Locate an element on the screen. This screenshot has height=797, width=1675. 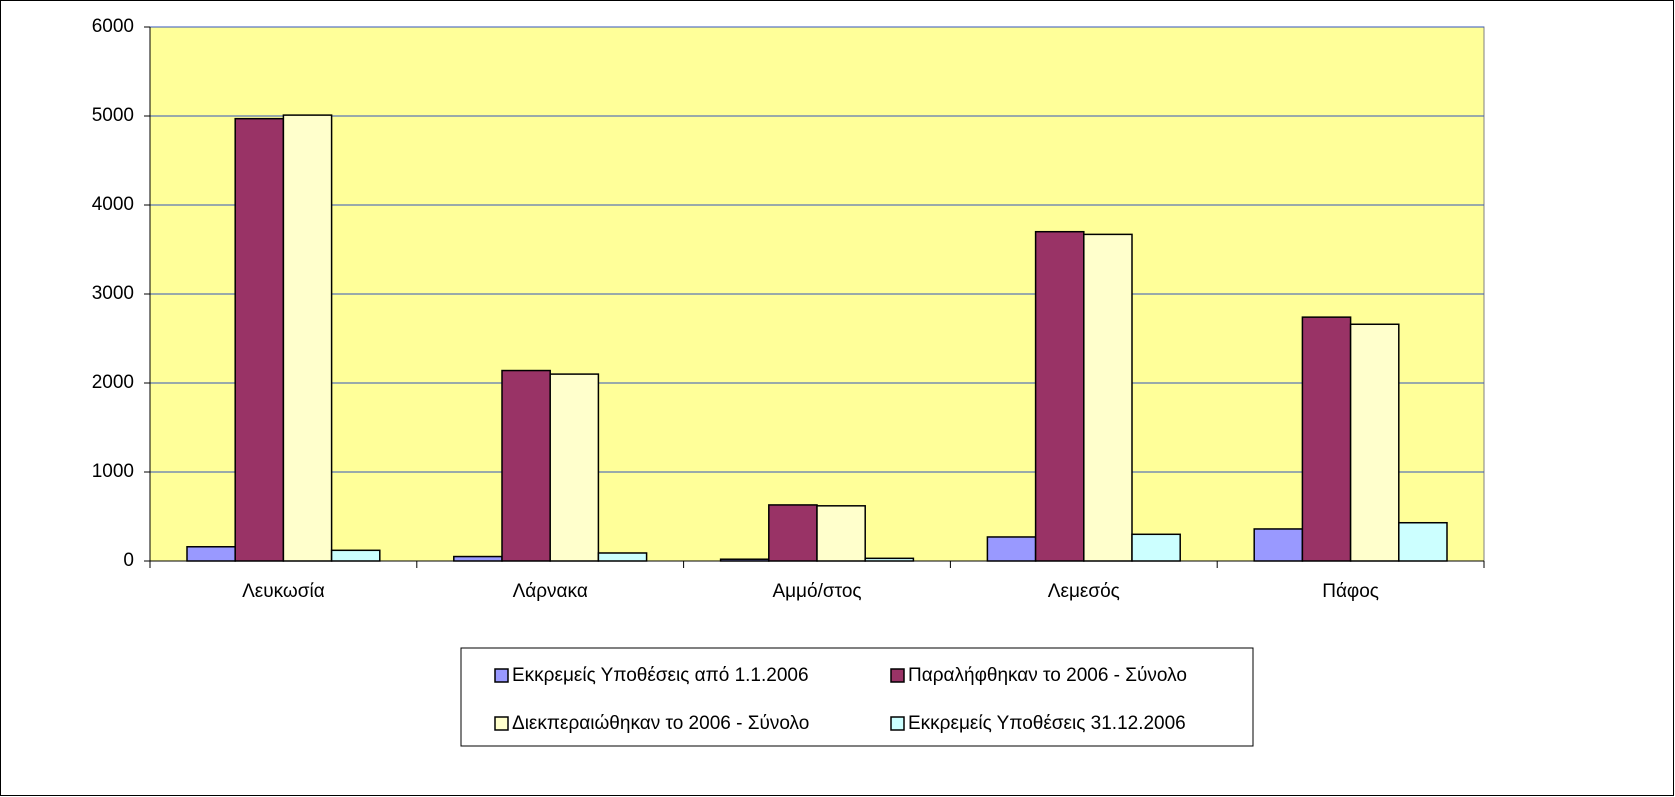
y-tick-label: 3000 is located at coordinates (113, 293).